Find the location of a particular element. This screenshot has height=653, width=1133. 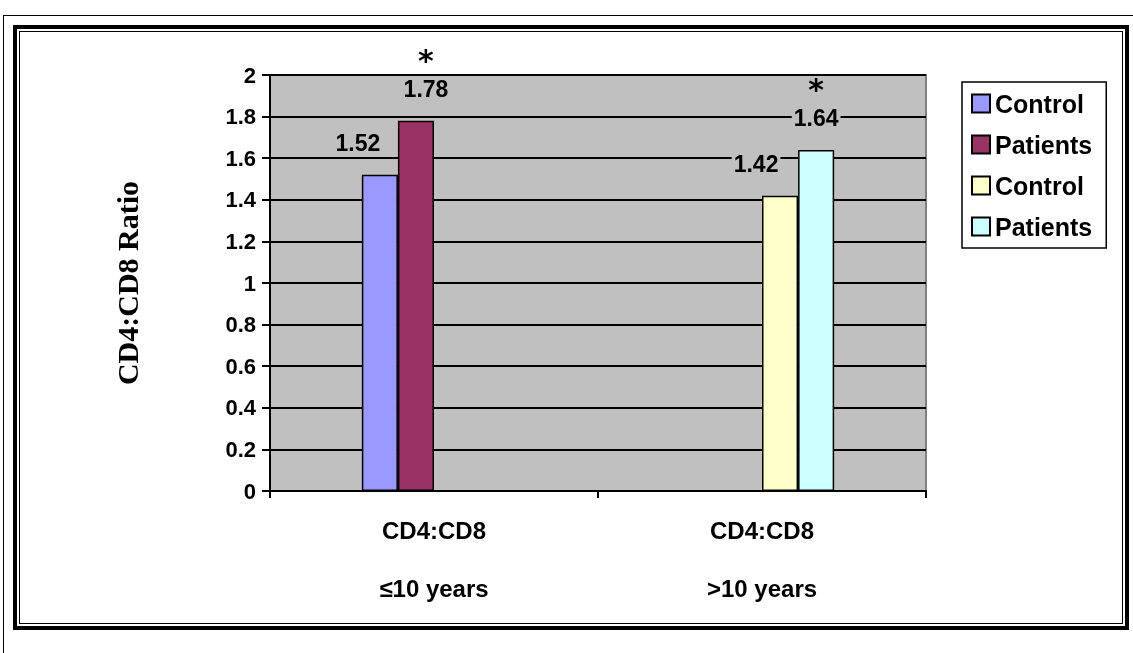

y-tick-label: 0 is located at coordinates (249, 491).